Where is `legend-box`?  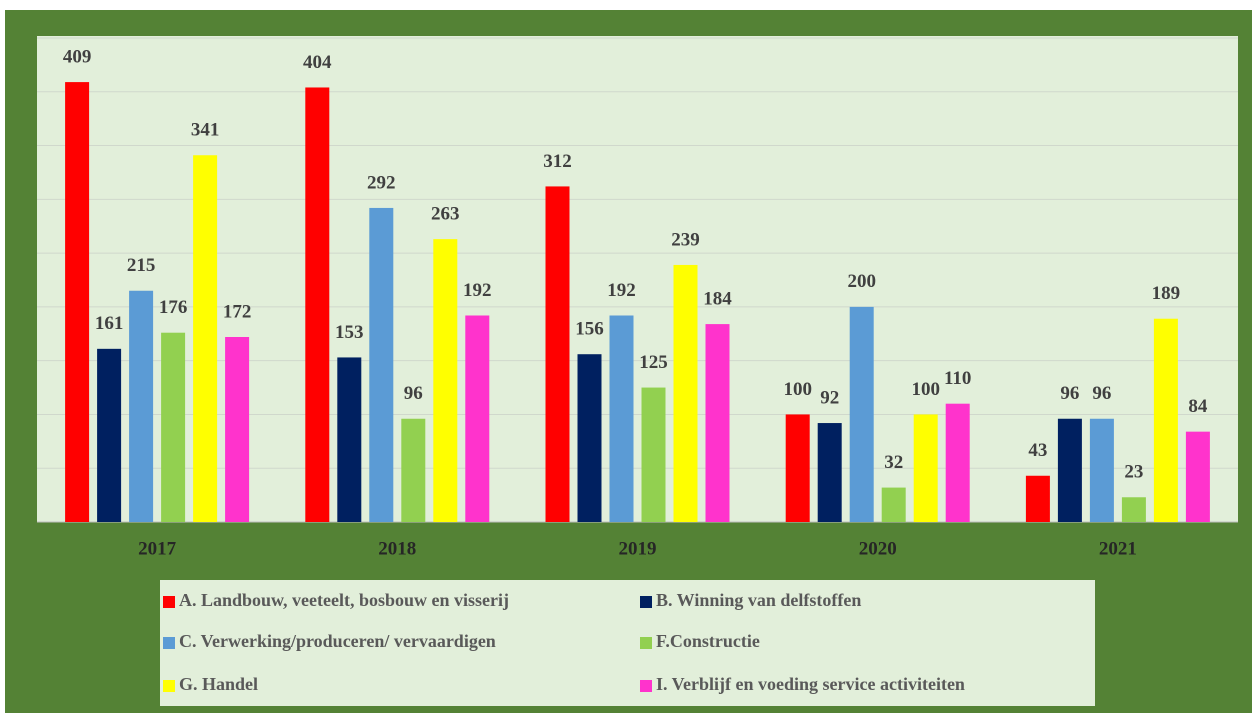 legend-box is located at coordinates (627, 643).